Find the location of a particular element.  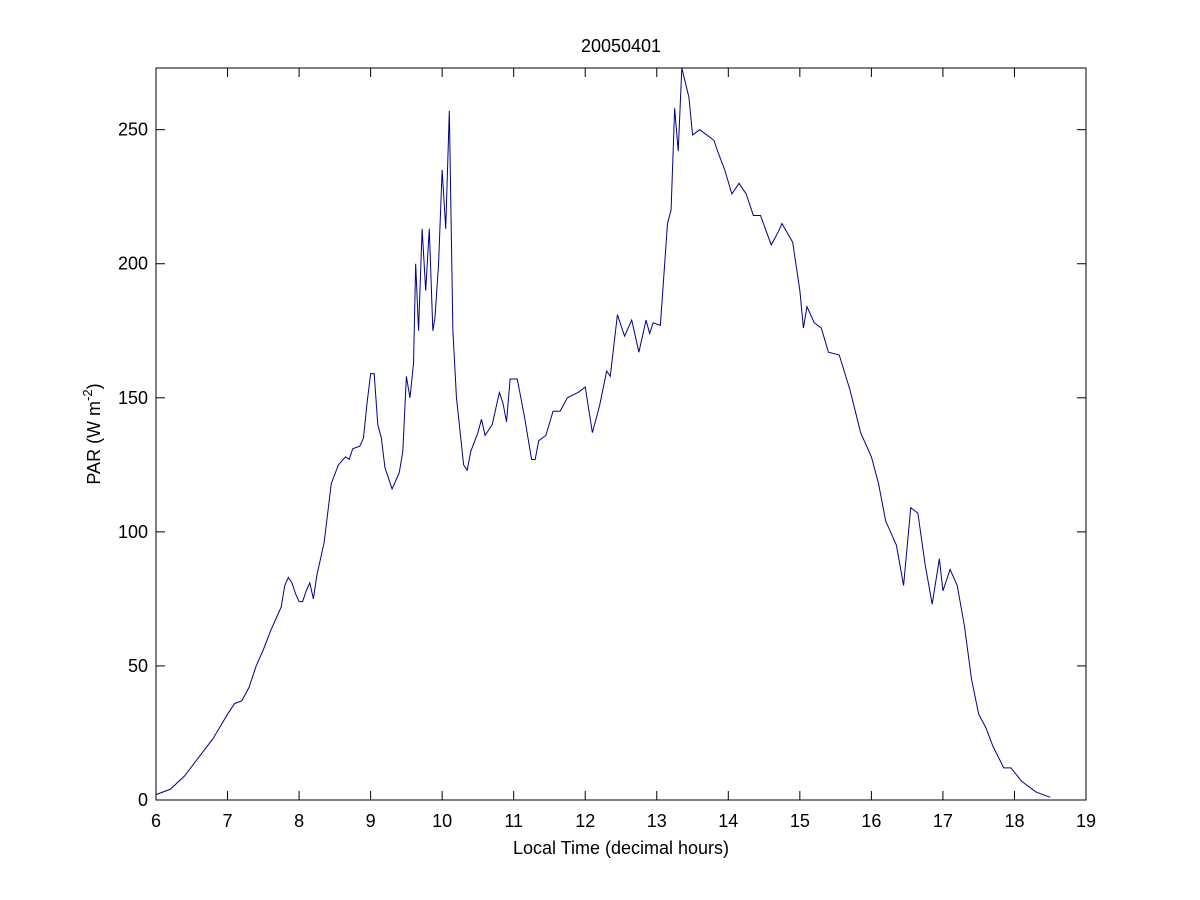

x-tick-label: 12 is located at coordinates (585, 821).